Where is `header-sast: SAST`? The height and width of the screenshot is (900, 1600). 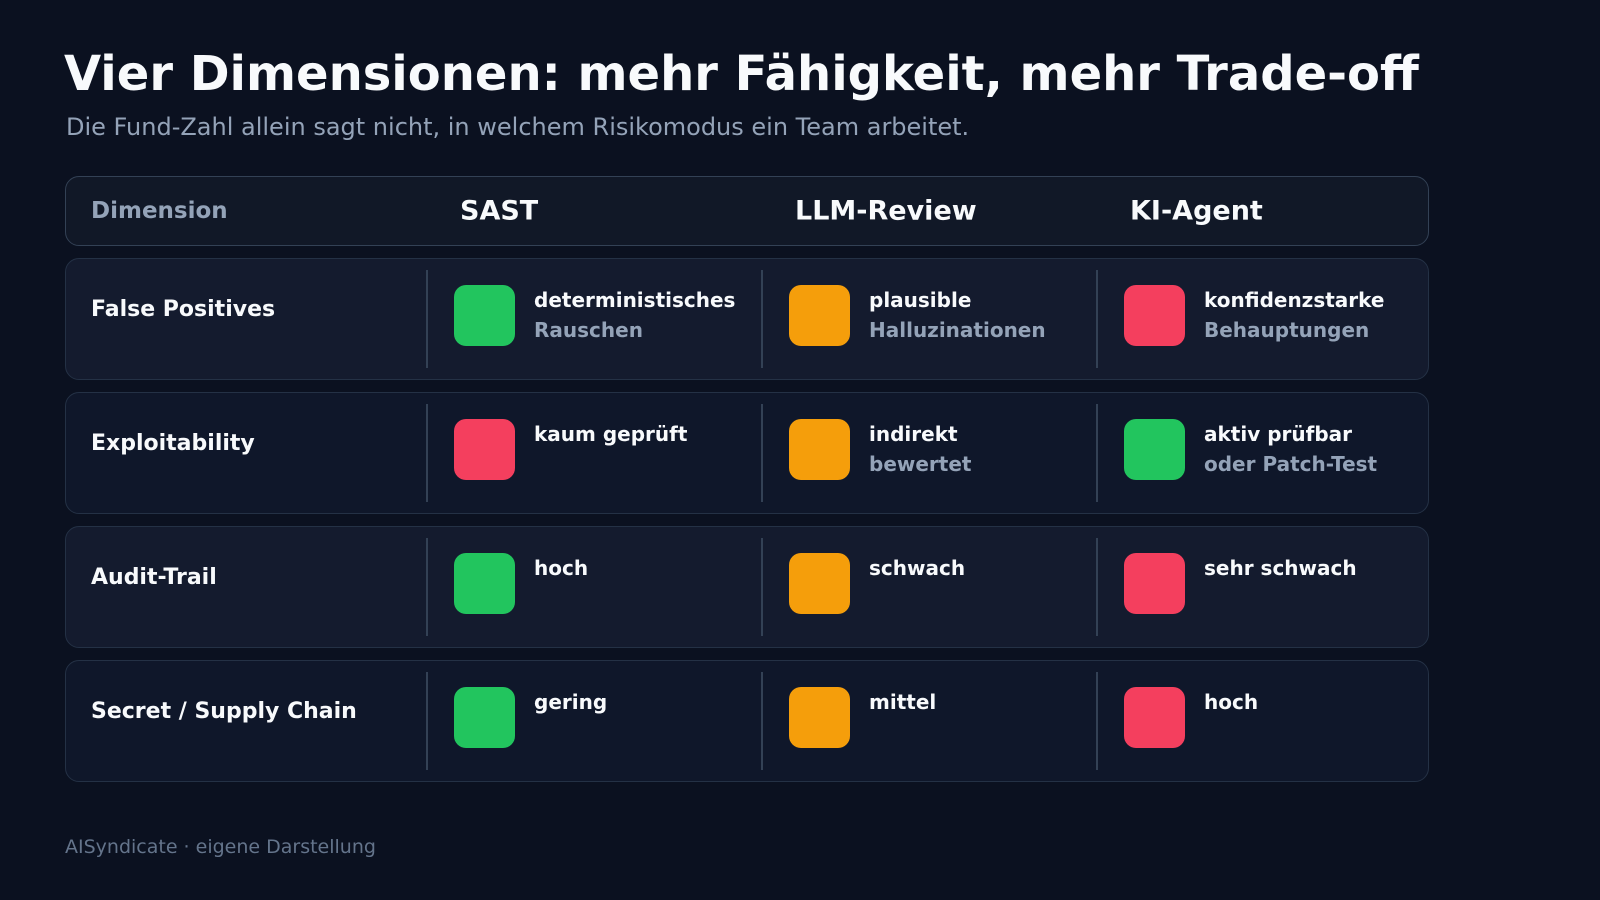
header-sast: SAST is located at coordinates (499, 211).